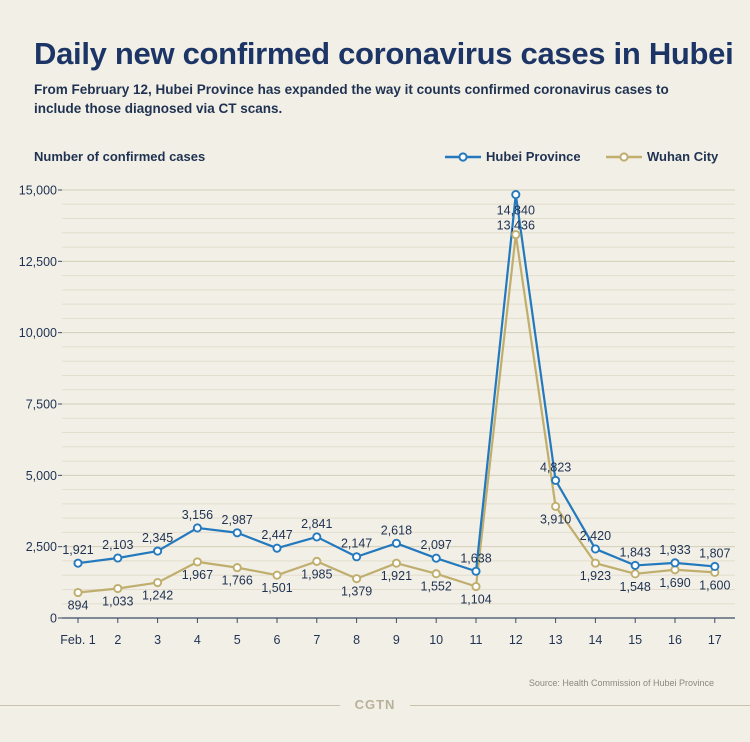 This screenshot has height=742, width=750. What do you see at coordinates (635, 552) in the screenshot?
I see `hubei-data-label: 1,843` at bounding box center [635, 552].